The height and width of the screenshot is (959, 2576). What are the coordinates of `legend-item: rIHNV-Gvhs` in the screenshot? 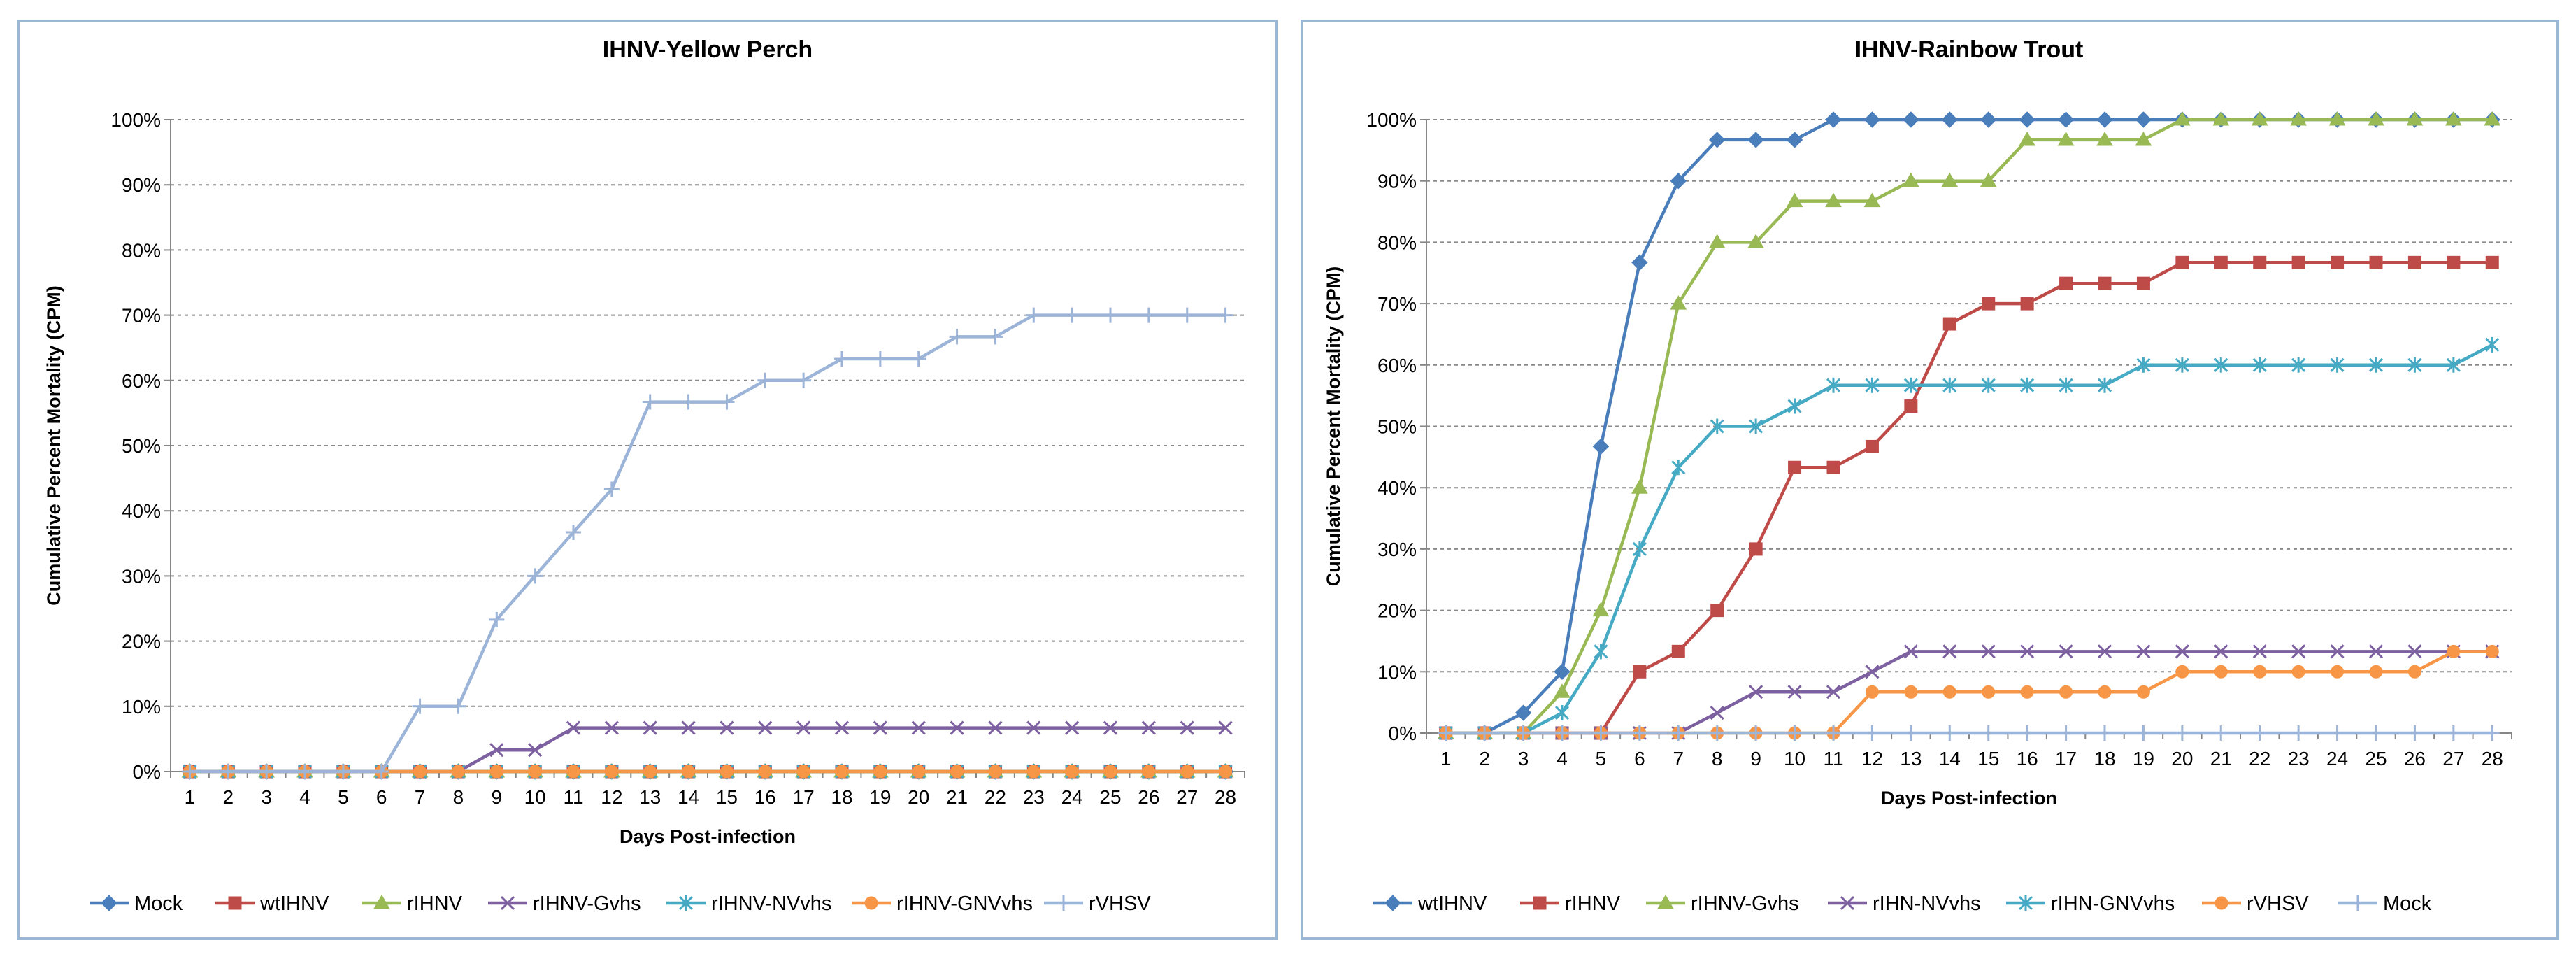 It's located at (564, 904).